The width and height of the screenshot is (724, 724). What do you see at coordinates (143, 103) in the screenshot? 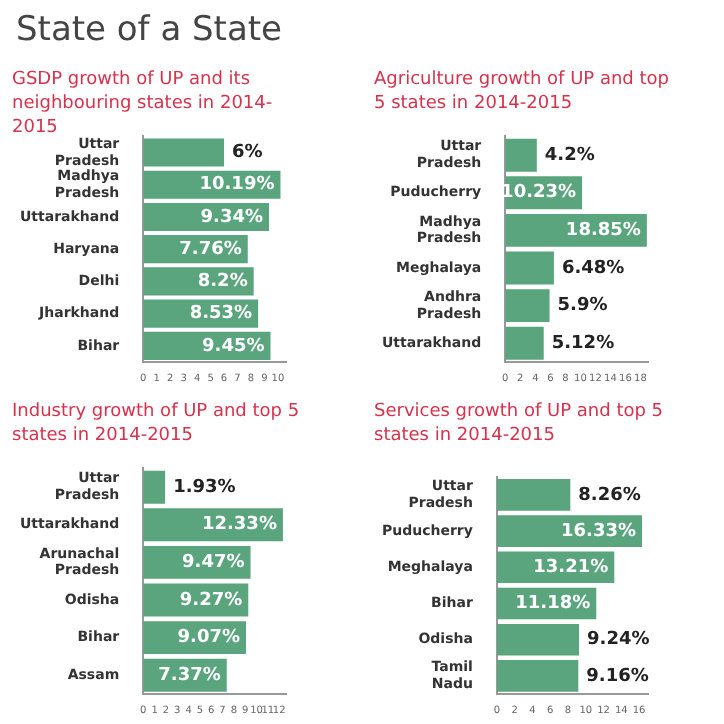
I see `chart-title: GSDP growth of UP and its neighbouring states in 2014-2015` at bounding box center [143, 103].